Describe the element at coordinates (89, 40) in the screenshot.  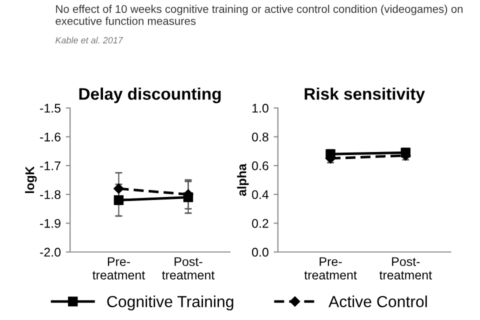
I see `text: Kable et al. 2017` at that location.